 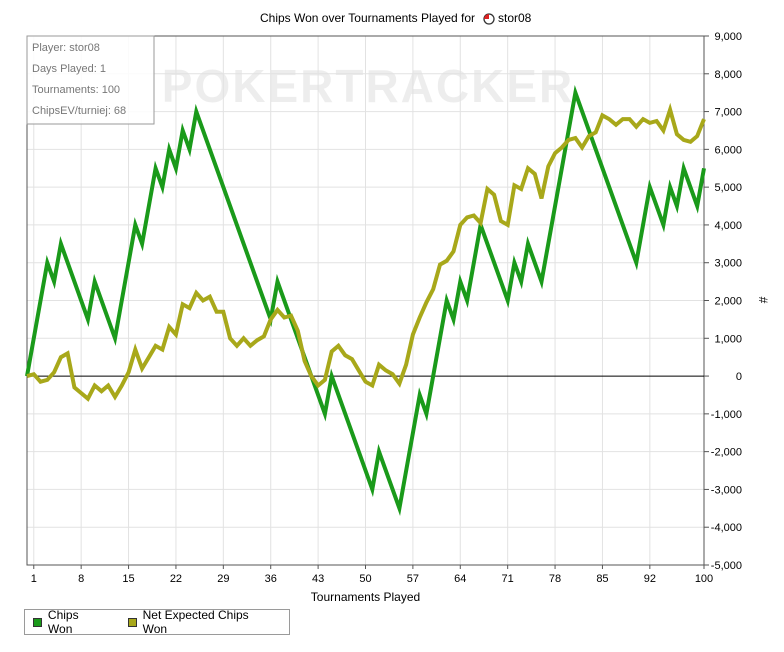 What do you see at coordinates (726, 415) in the screenshot?
I see `y-tick-label: -1,000` at bounding box center [726, 415].